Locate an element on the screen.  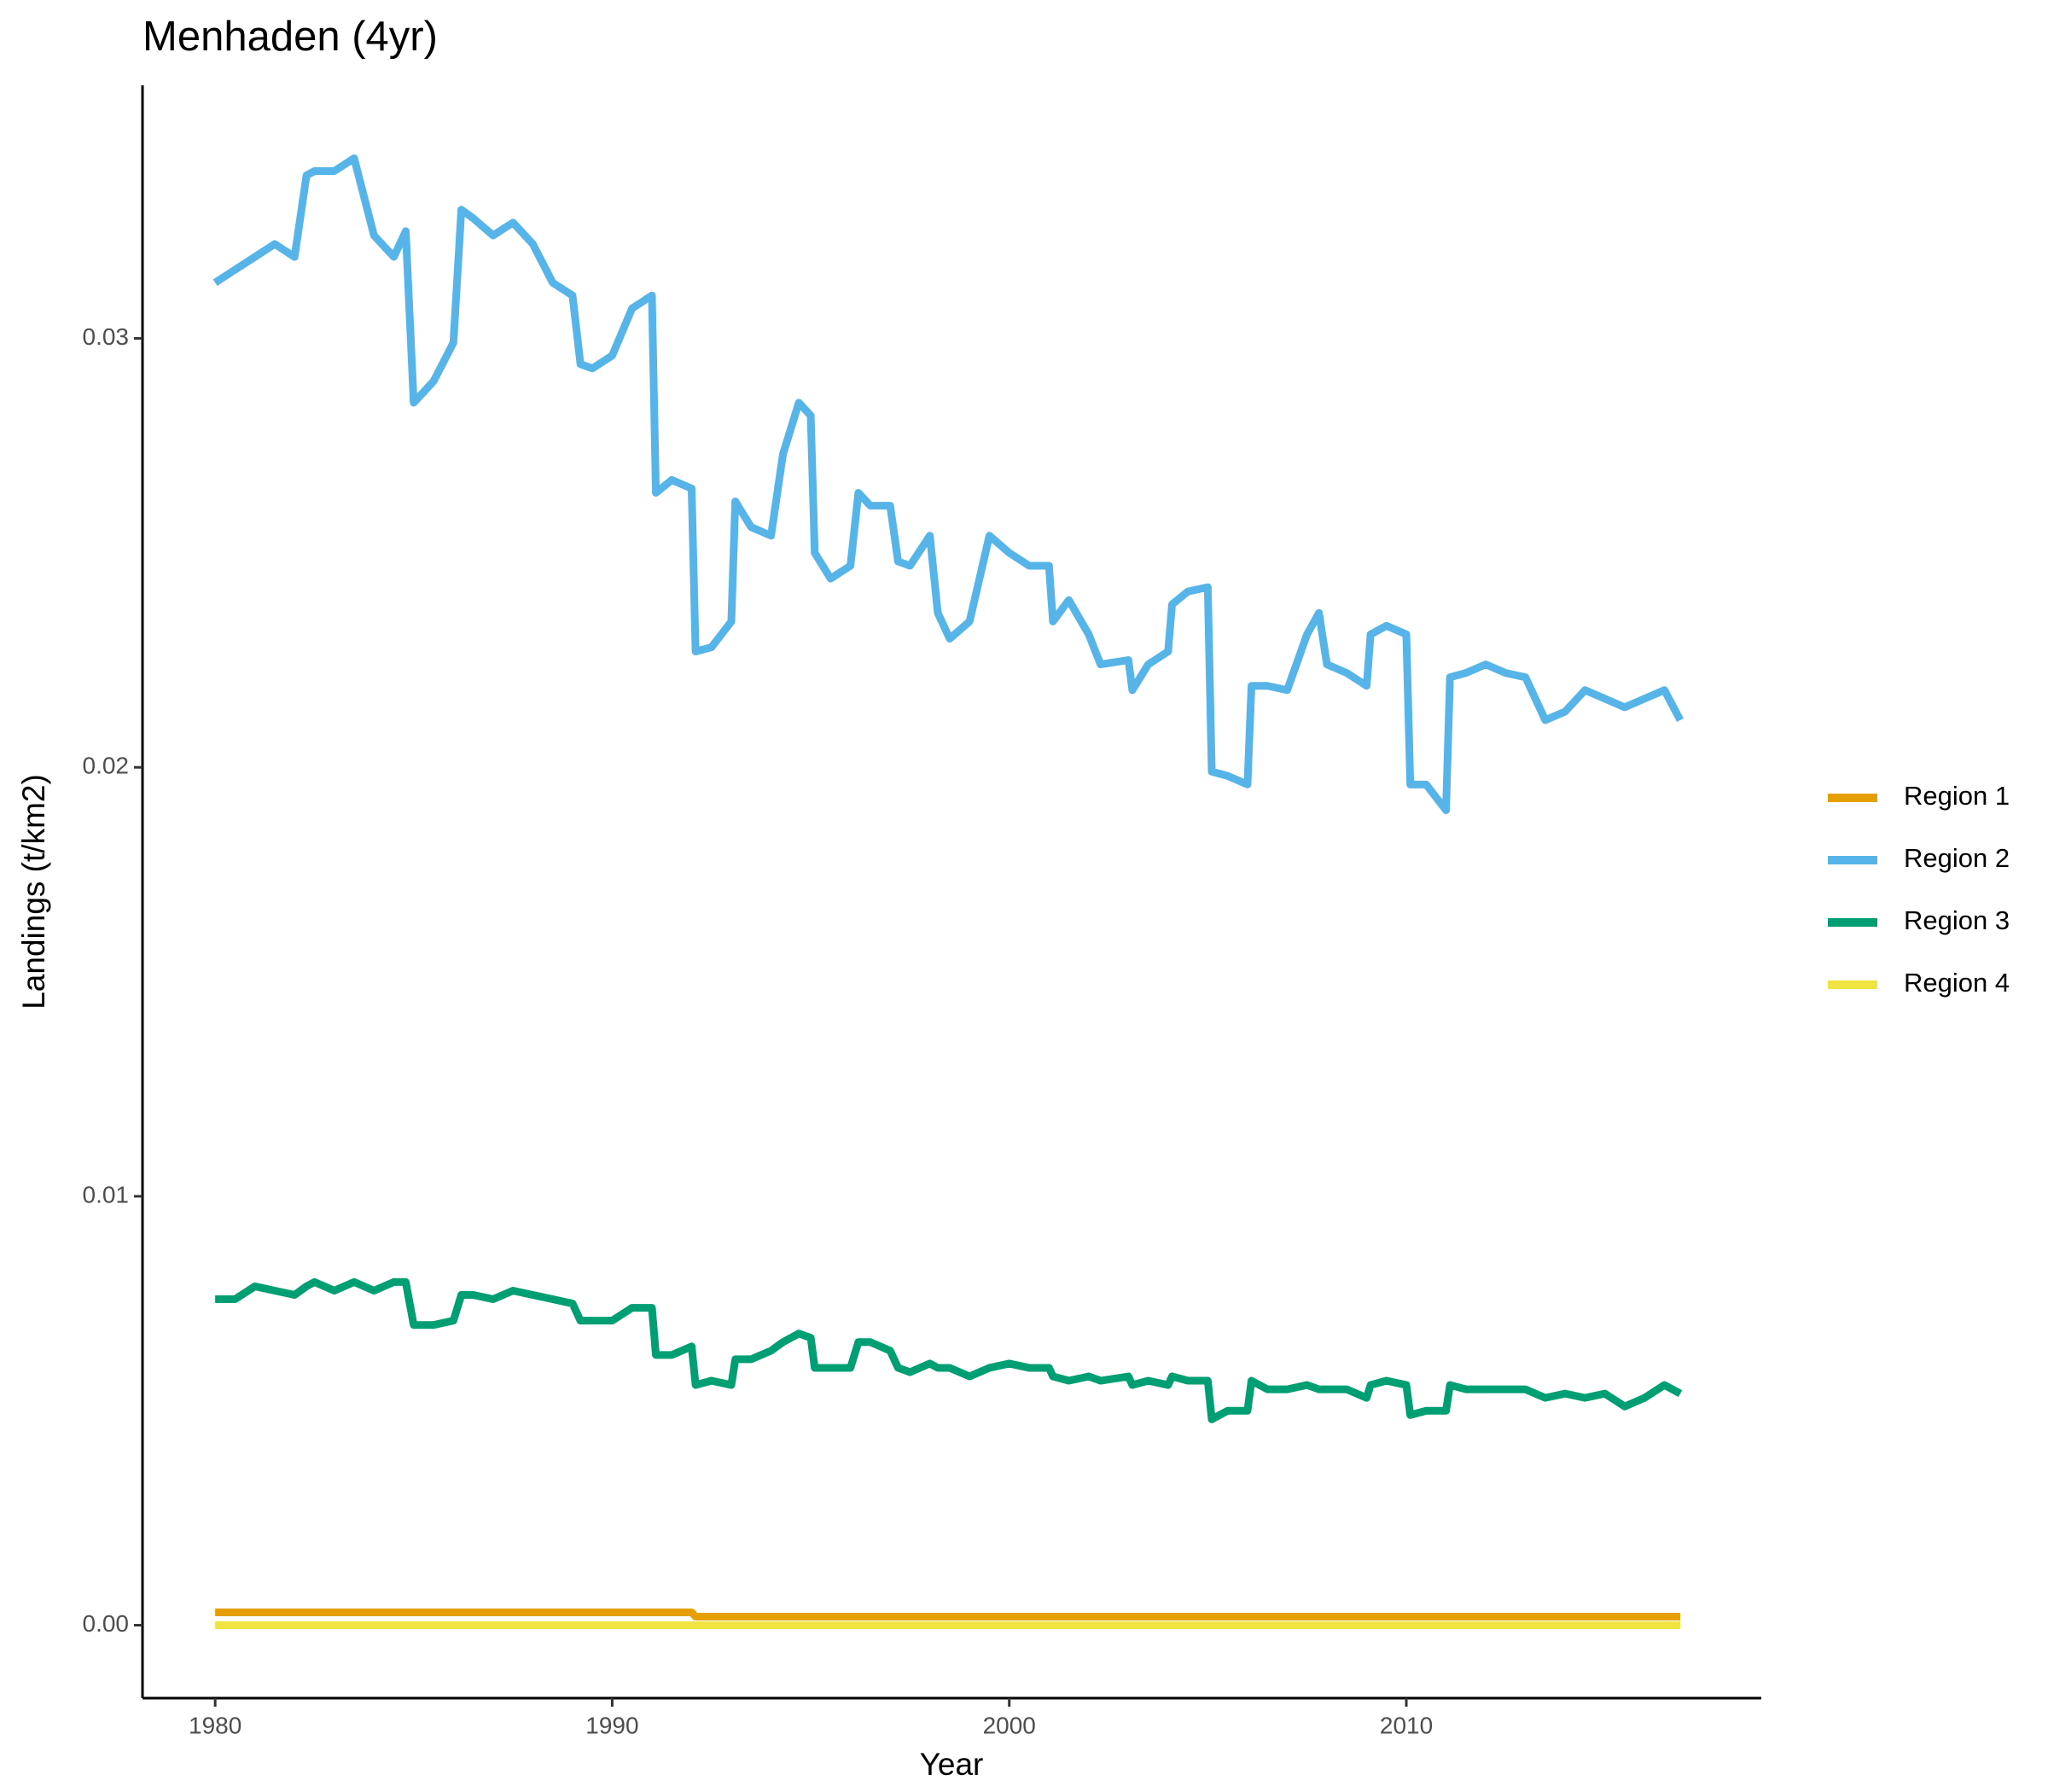
x-tick-label: 2010 is located at coordinates (1406, 1725).